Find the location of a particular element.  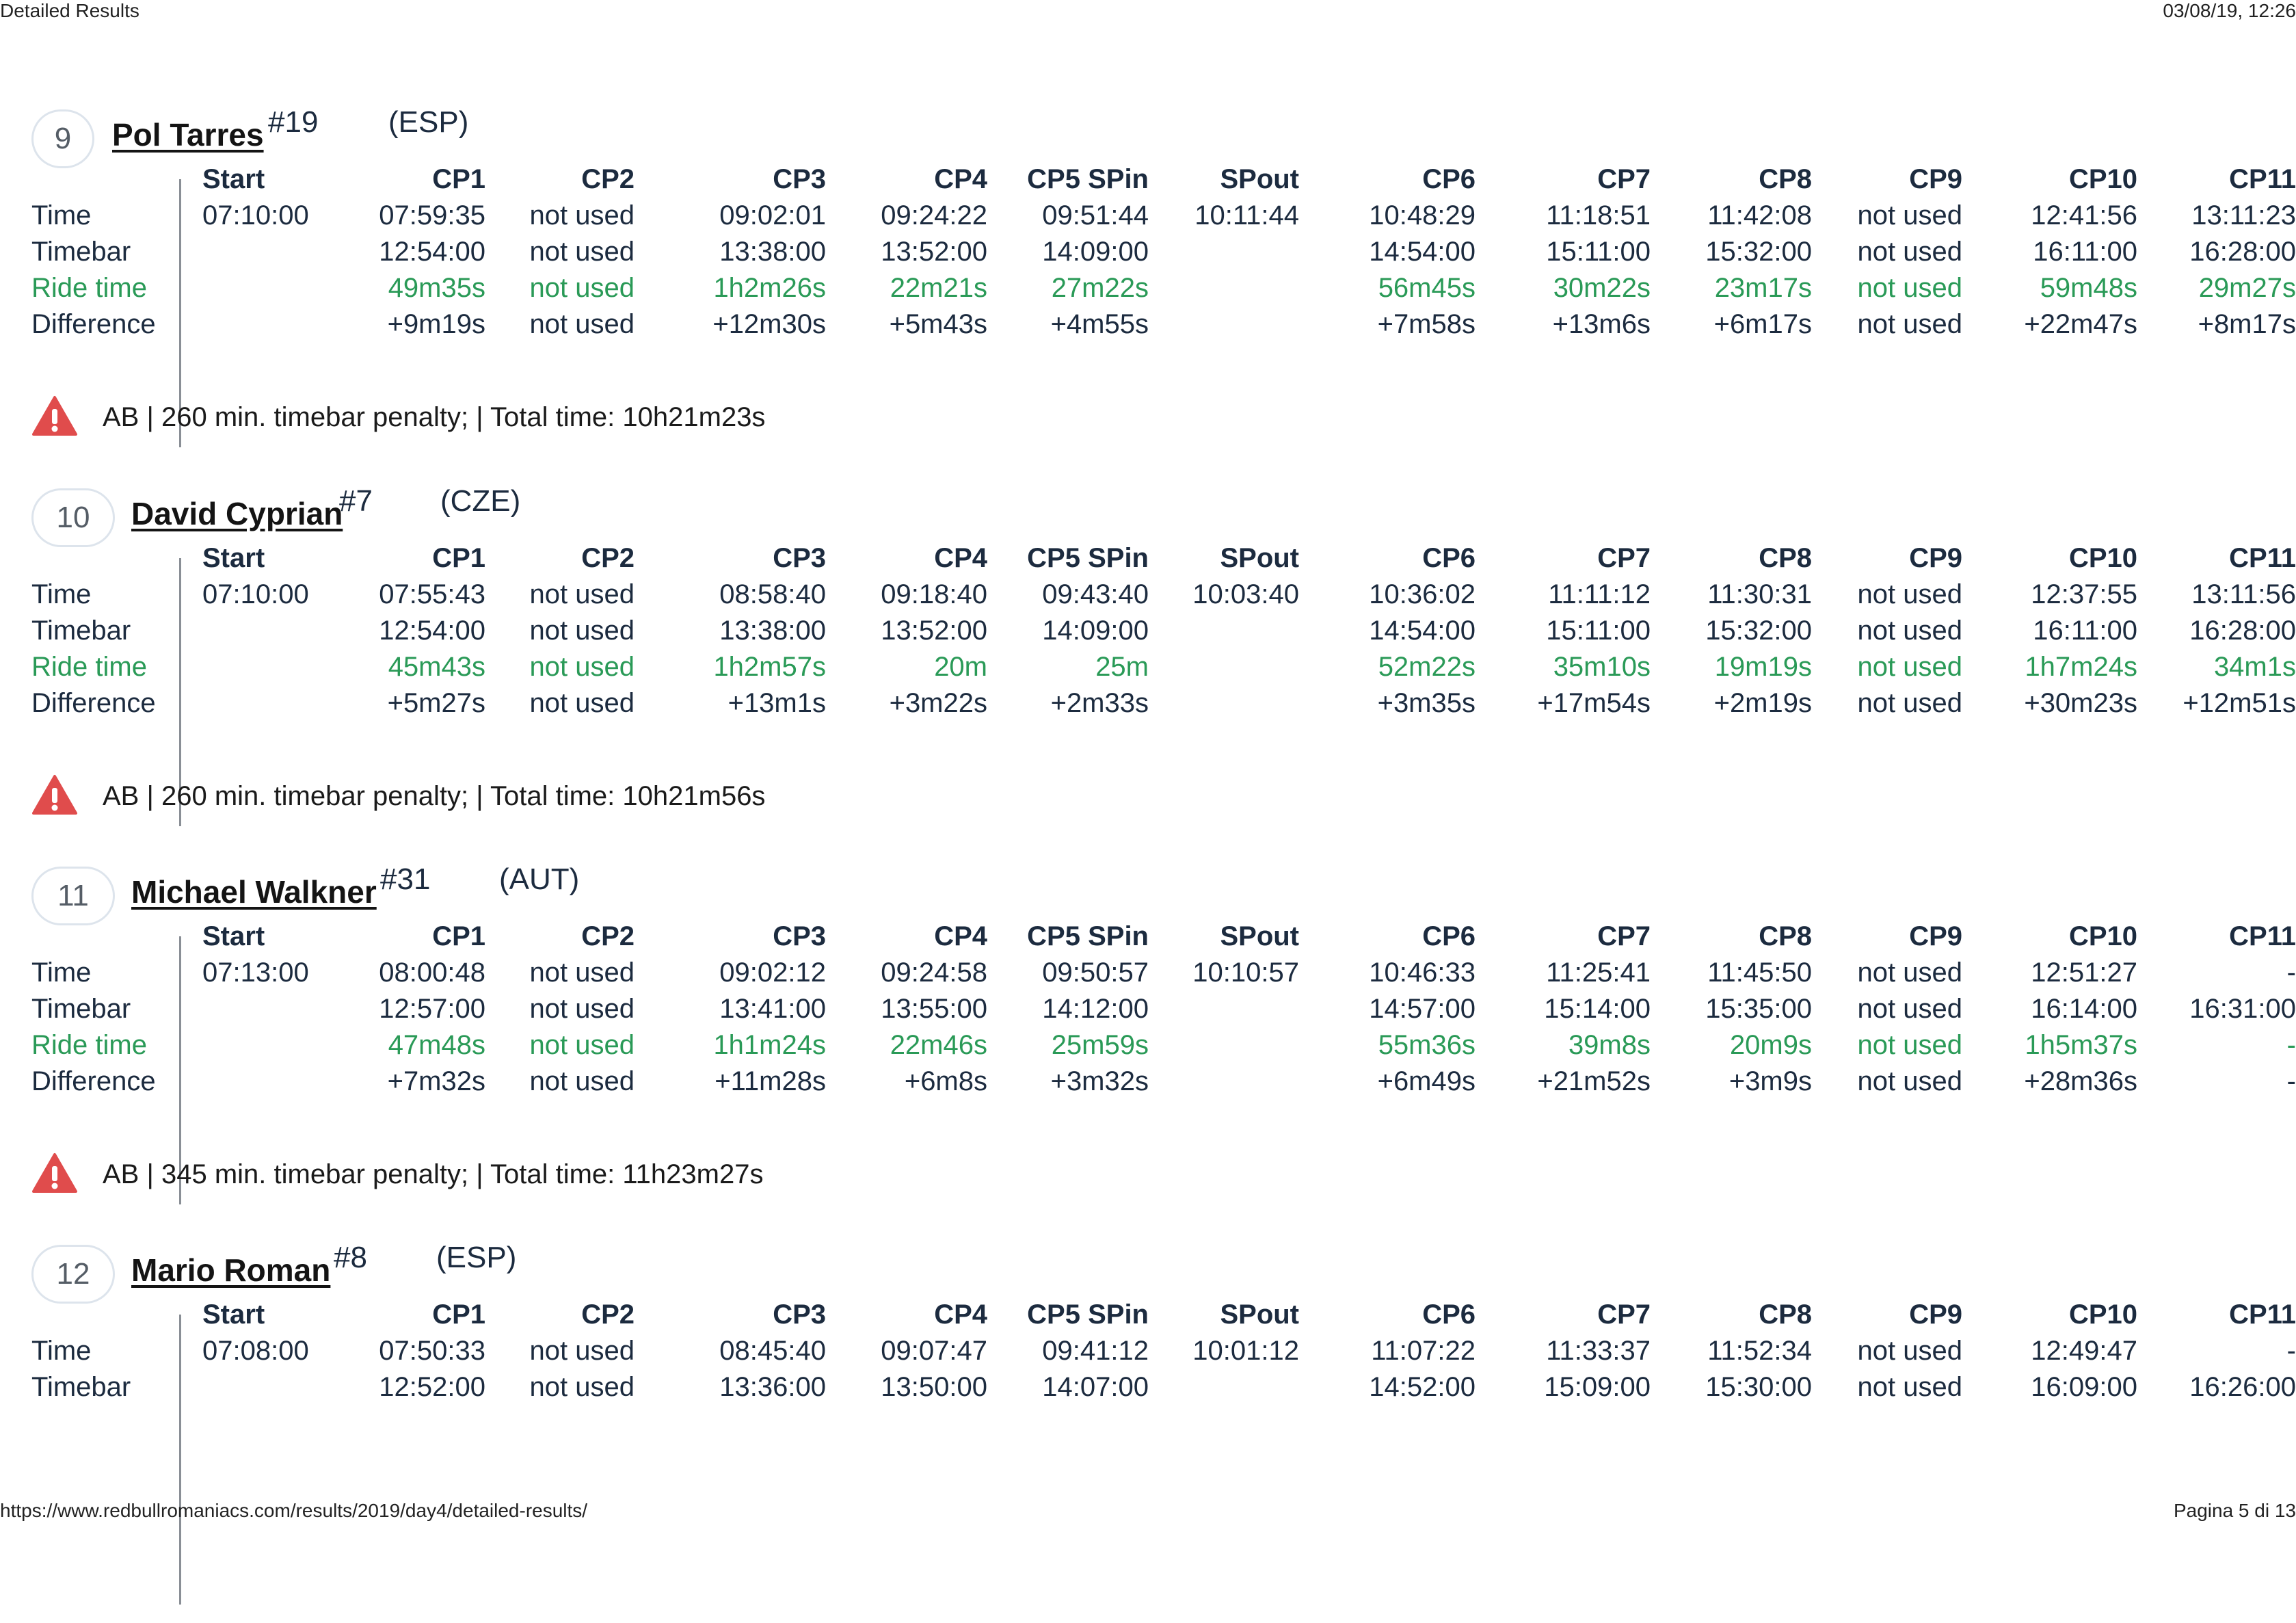

row-label-ride-time: Ride time is located at coordinates (89, 667).